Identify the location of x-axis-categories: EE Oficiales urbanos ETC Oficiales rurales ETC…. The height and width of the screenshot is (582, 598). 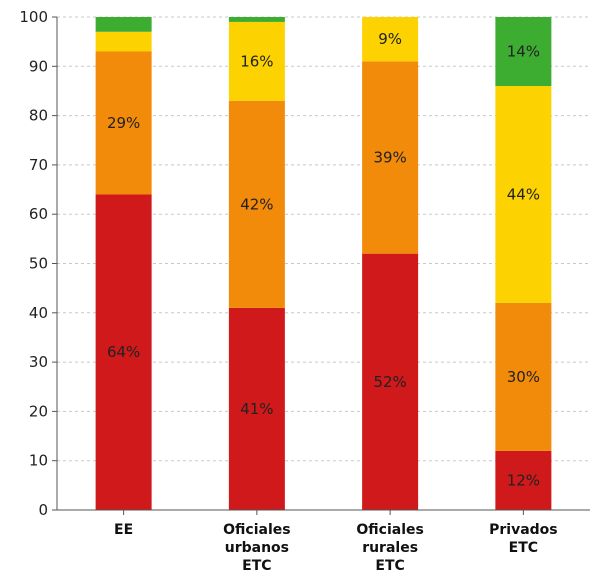
(336, 542).